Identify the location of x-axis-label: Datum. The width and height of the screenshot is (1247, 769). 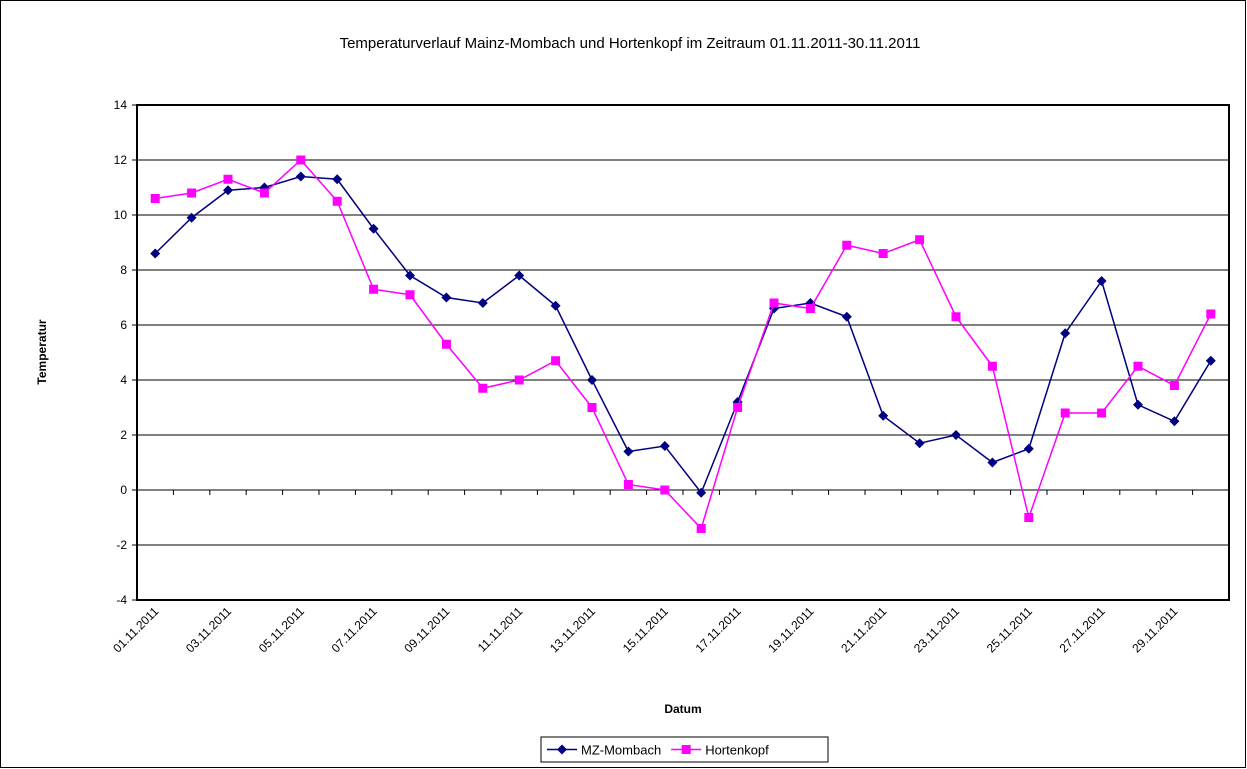
(682, 709).